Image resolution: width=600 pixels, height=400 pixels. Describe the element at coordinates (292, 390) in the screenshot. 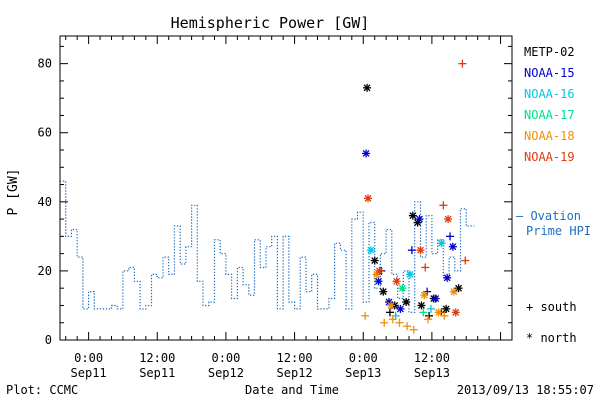

I see `x-axis-label: Date and Time` at that location.